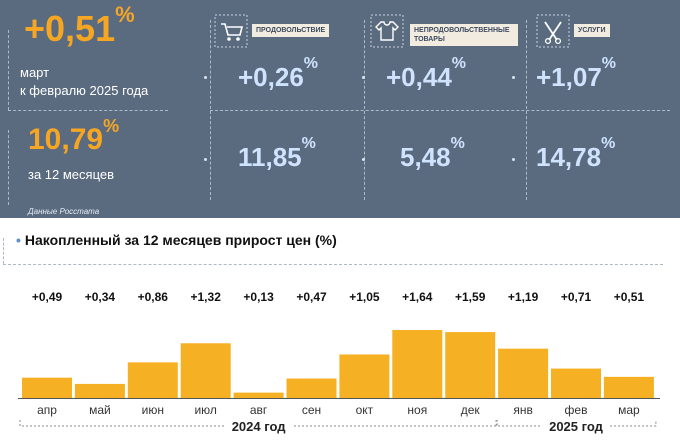 This screenshot has width=680, height=442. What do you see at coordinates (205, 370) in the screenshot?
I see `bar-июл` at bounding box center [205, 370].